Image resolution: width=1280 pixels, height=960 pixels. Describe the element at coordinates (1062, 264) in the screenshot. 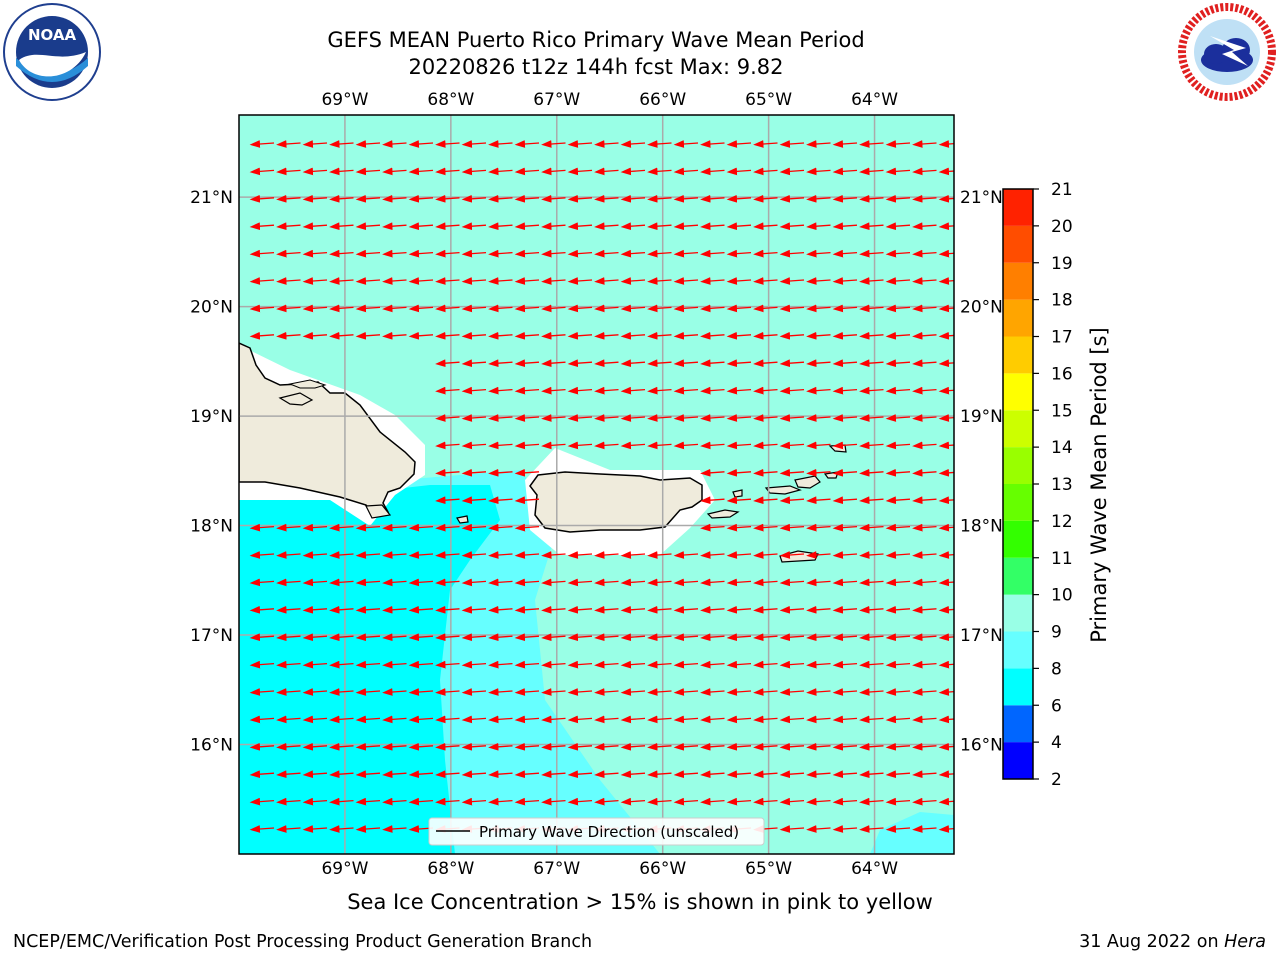

I see `colorbar-tick-label: 19` at that location.